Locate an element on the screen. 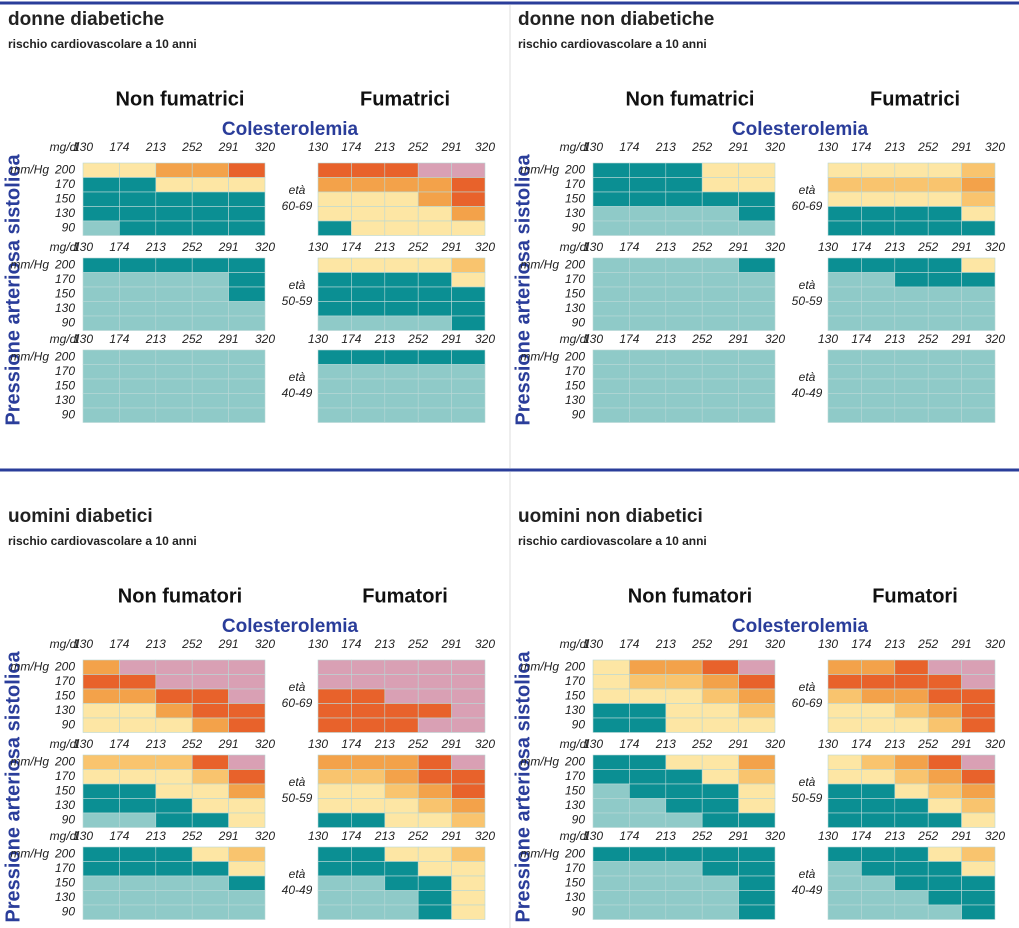 Image resolution: width=1019 pixels, height=928 pixels. age-range: 50-59 is located at coordinates (297, 301).